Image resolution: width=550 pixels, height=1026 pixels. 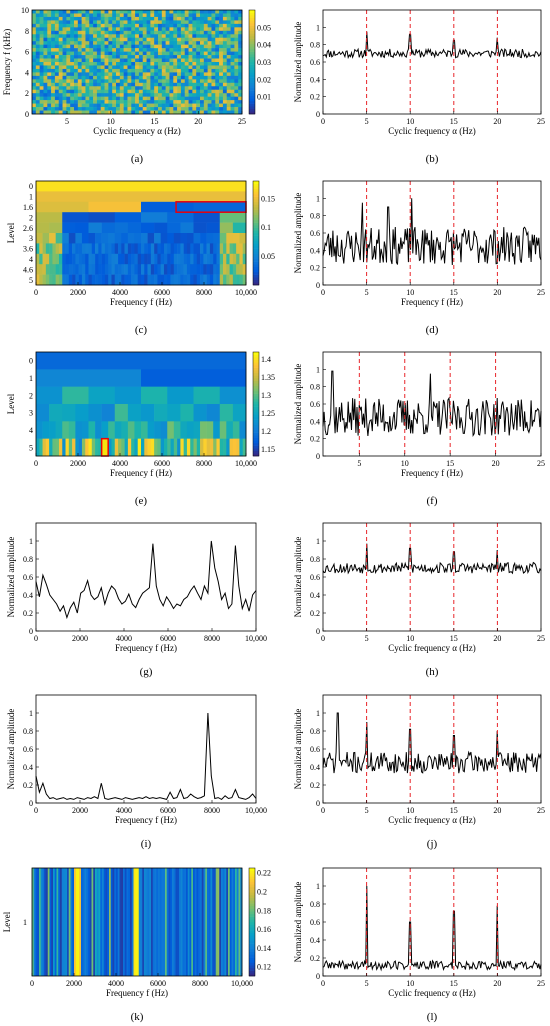 What do you see at coordinates (141, 330) in the screenshot?
I see `panel-label: (c)` at bounding box center [141, 330].